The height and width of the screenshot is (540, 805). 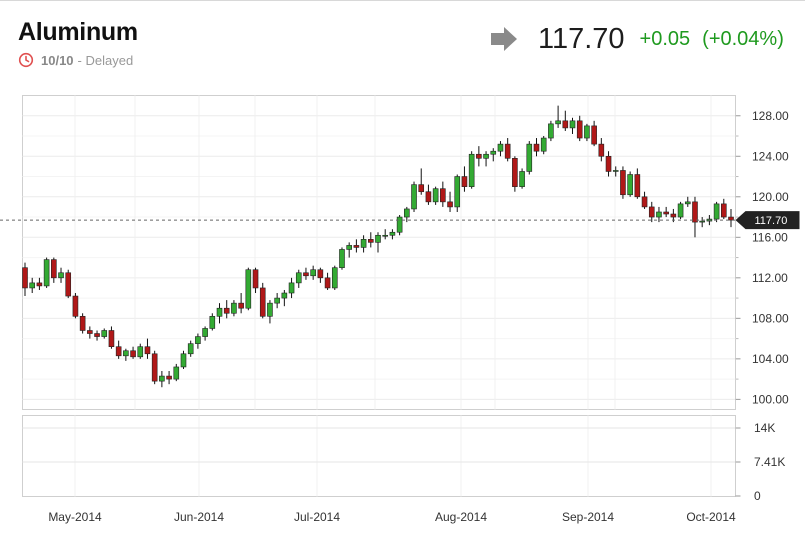 What do you see at coordinates (57, 60) in the screenshot?
I see `quote-date: 10/10` at bounding box center [57, 60].